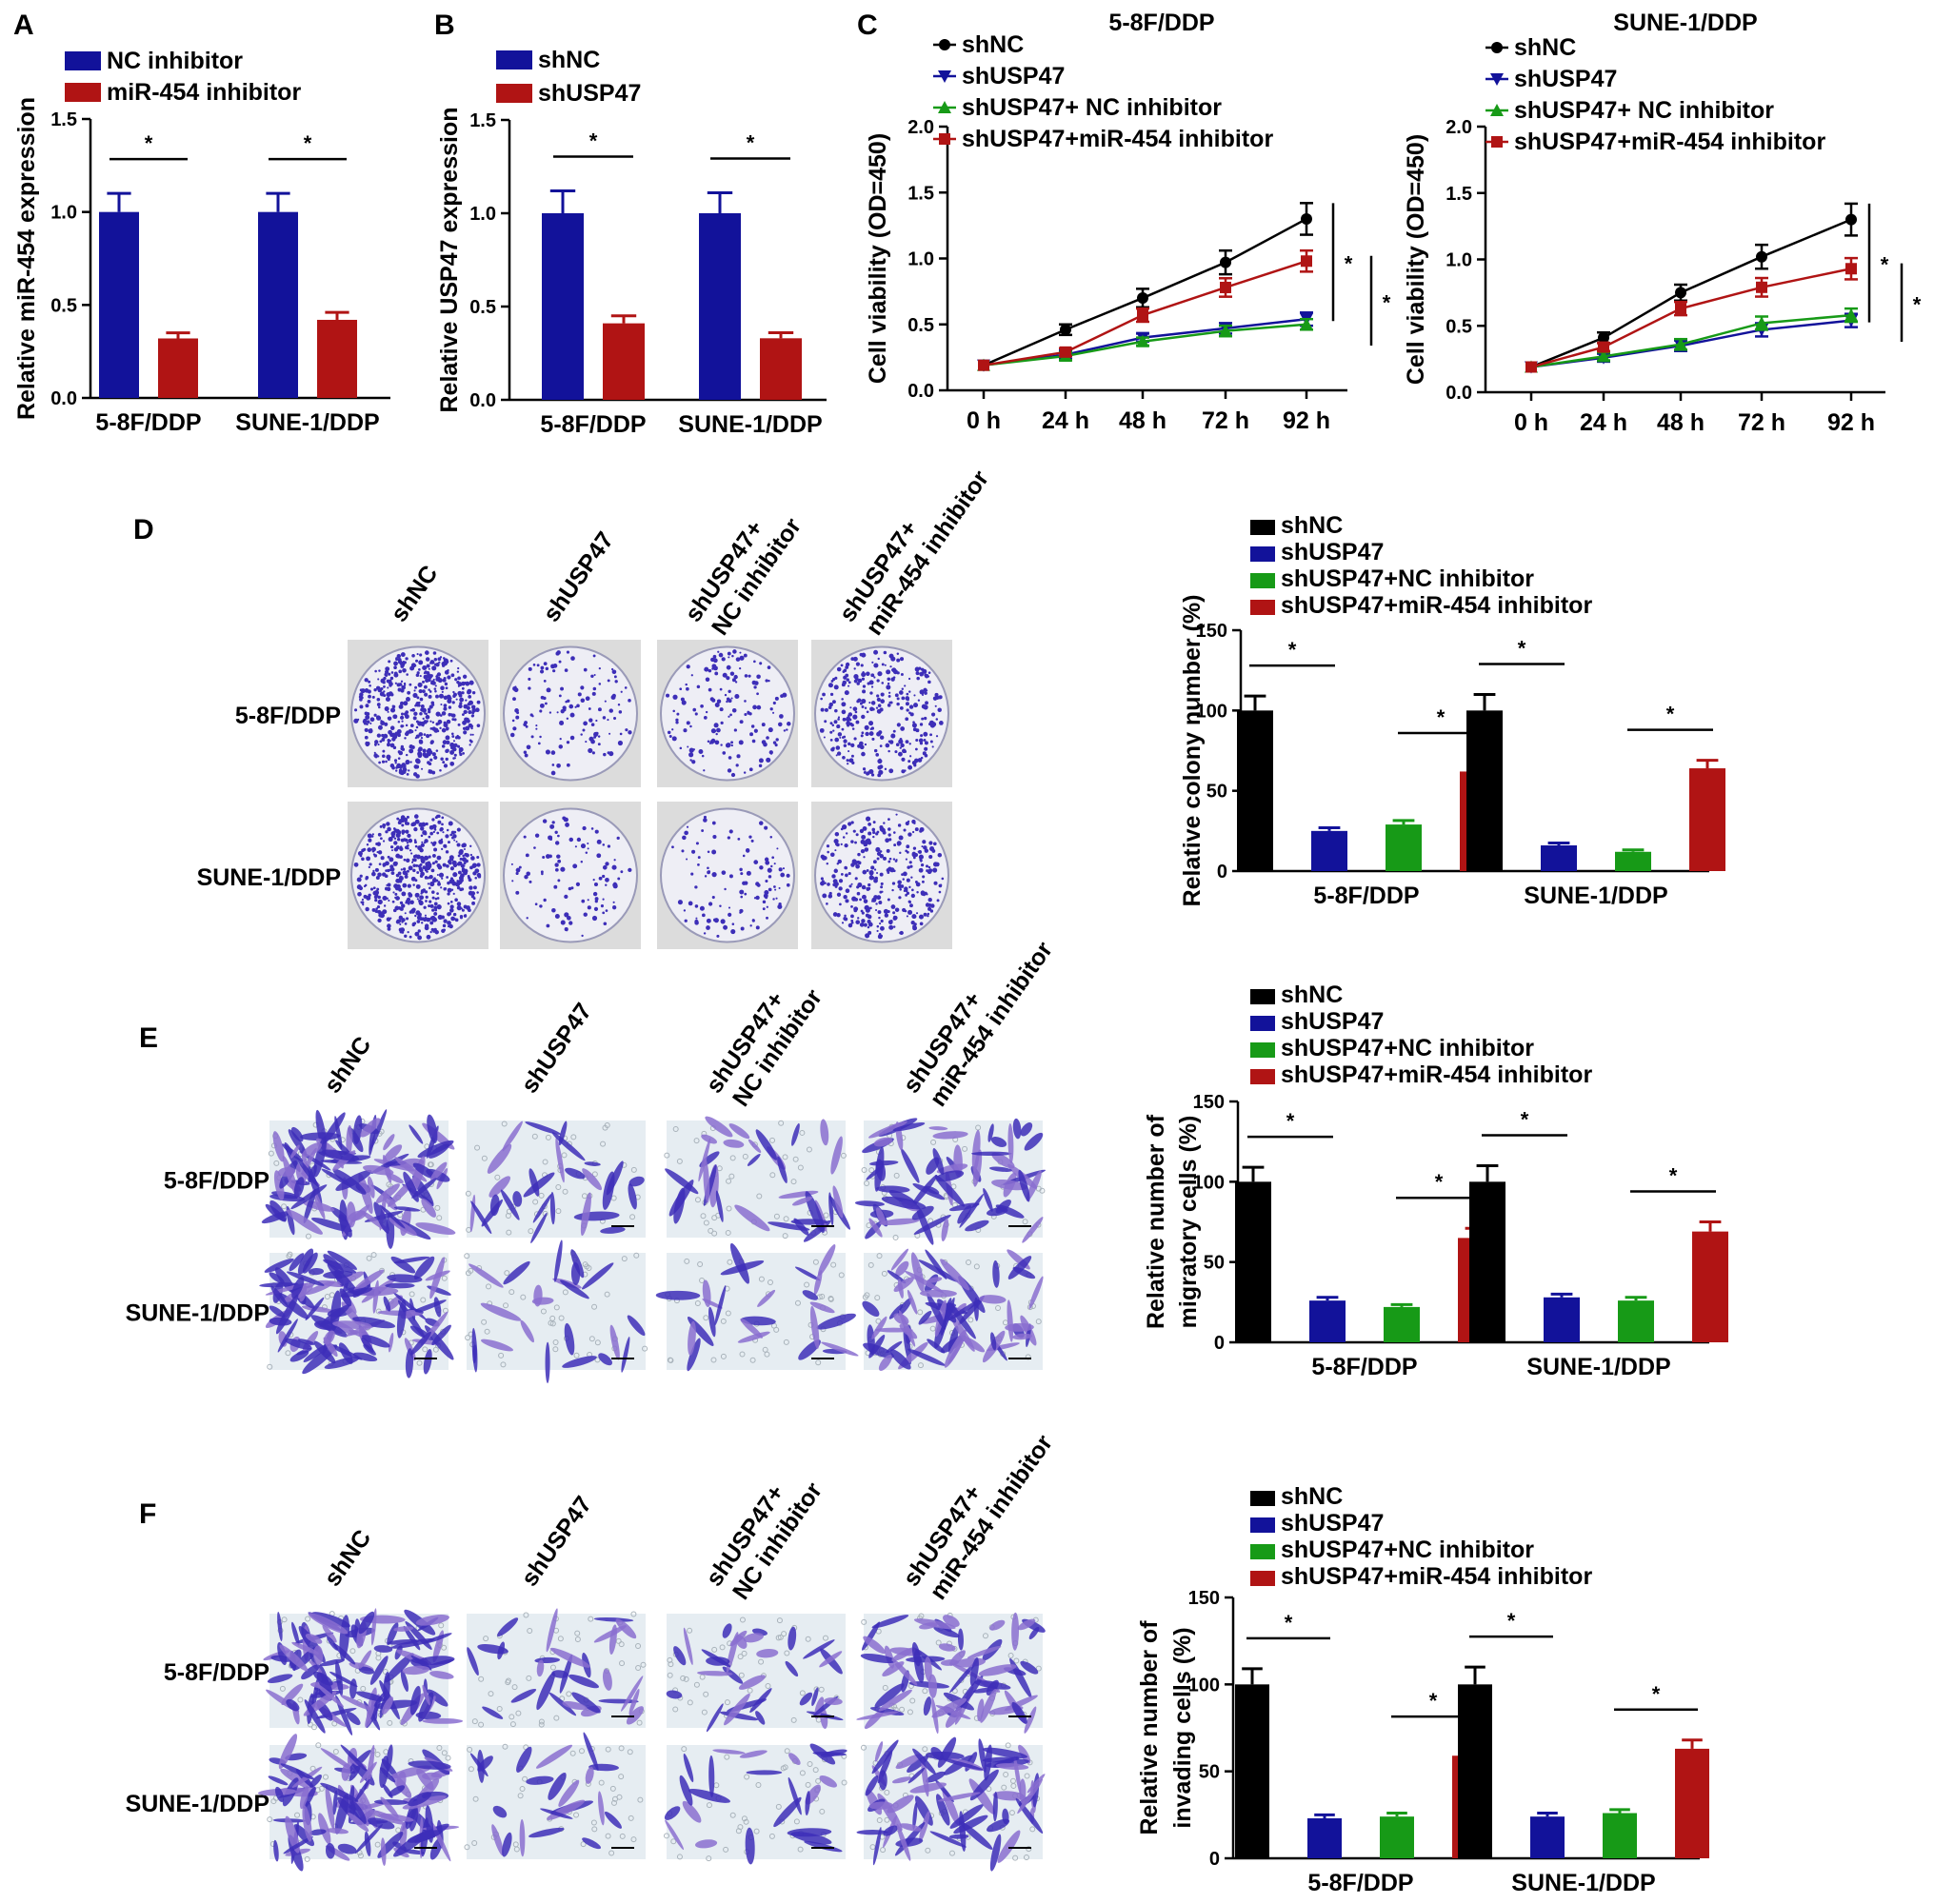  I want to click on F-bar, so click(1692, 1803).